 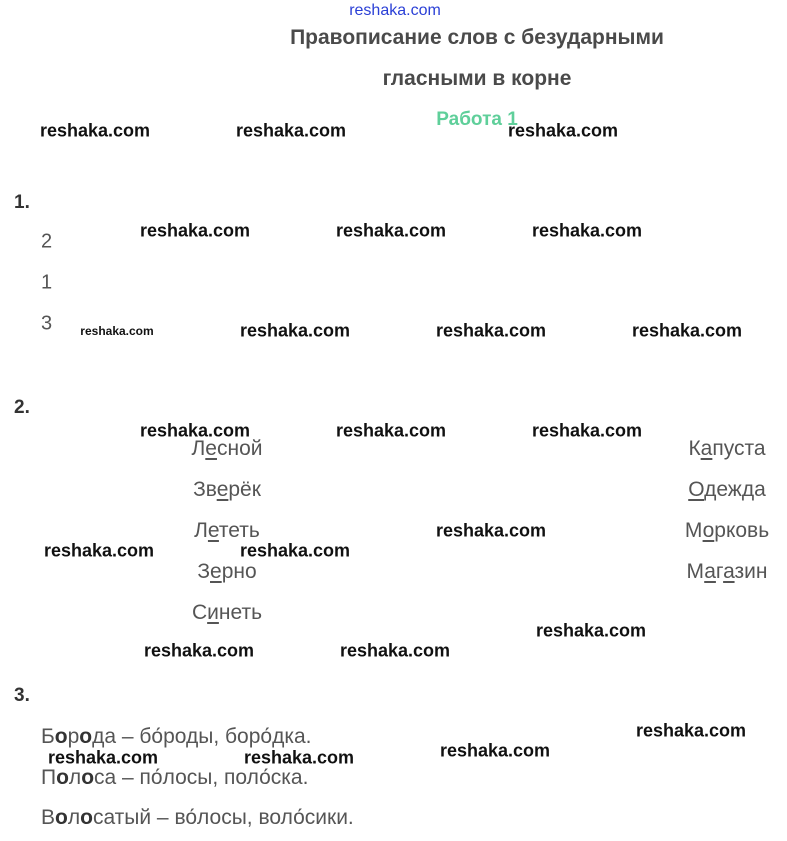 I want to click on underlined-vowel: О, so click(x=696, y=489).